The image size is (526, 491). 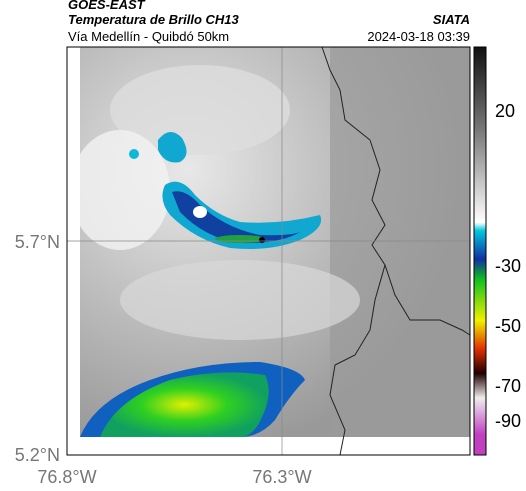 What do you see at coordinates (508, 266) in the screenshot?
I see `colorbar-tick-label: -30` at bounding box center [508, 266].